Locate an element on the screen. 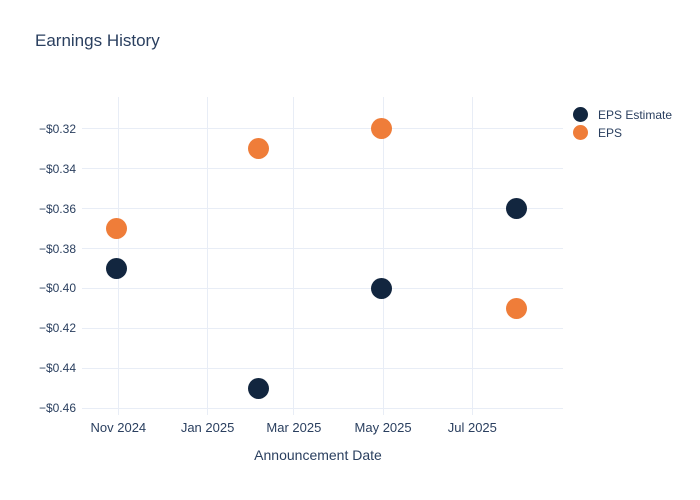 The image size is (700, 500). x-axis-title: Announcement Date is located at coordinates (318, 455).